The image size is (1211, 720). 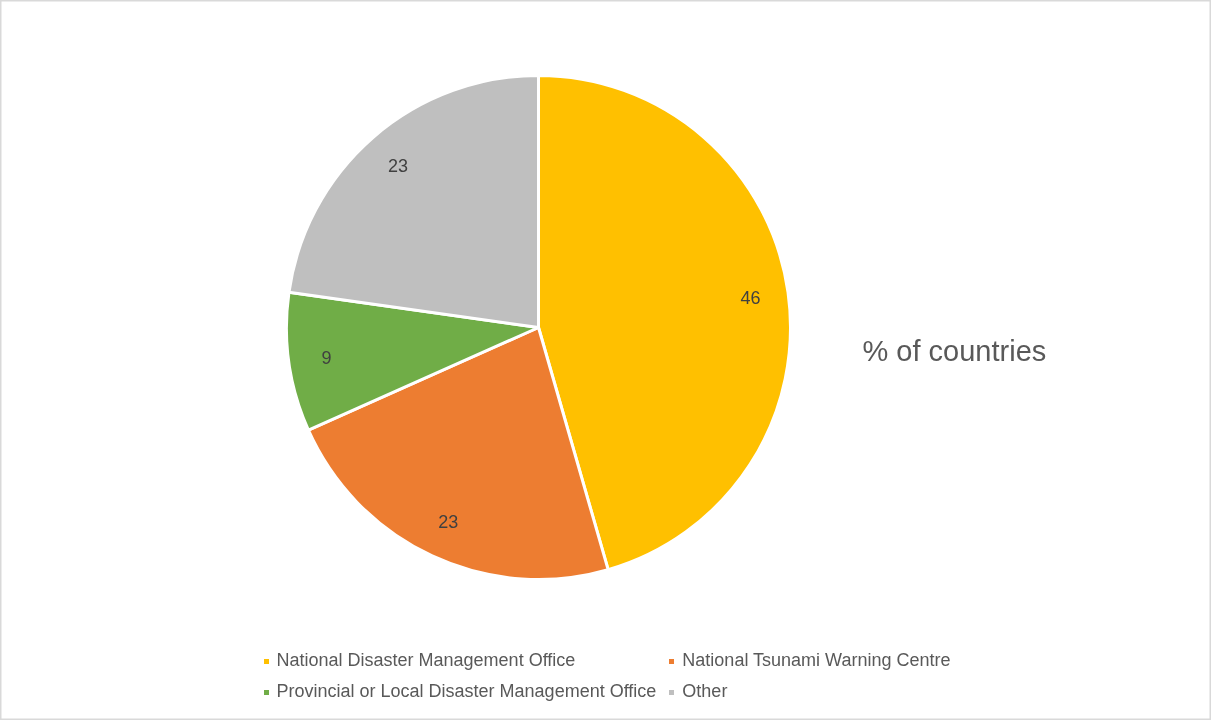 What do you see at coordinates (466, 691) in the screenshot?
I see `legend-label: Provincial or Local Disaster Management Office` at bounding box center [466, 691].